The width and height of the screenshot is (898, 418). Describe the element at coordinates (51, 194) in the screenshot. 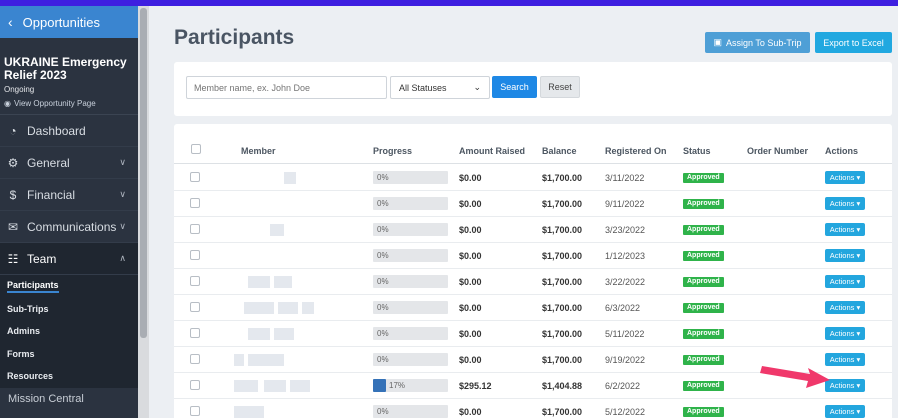

I see `nav-financial-label: Financial` at that location.